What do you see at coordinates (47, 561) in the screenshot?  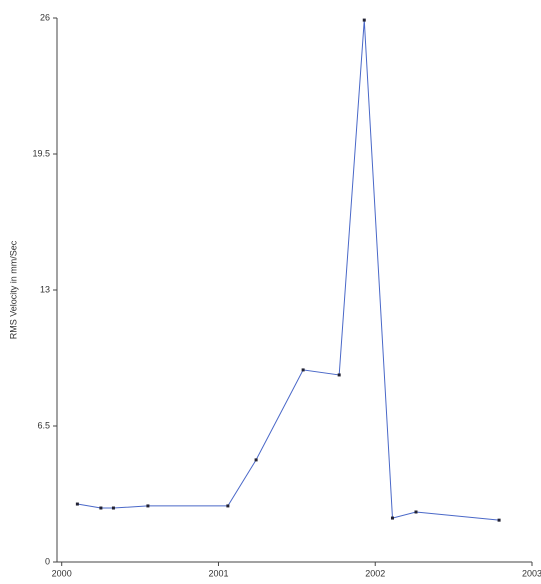 I see `y-tick-label: 0` at bounding box center [47, 561].